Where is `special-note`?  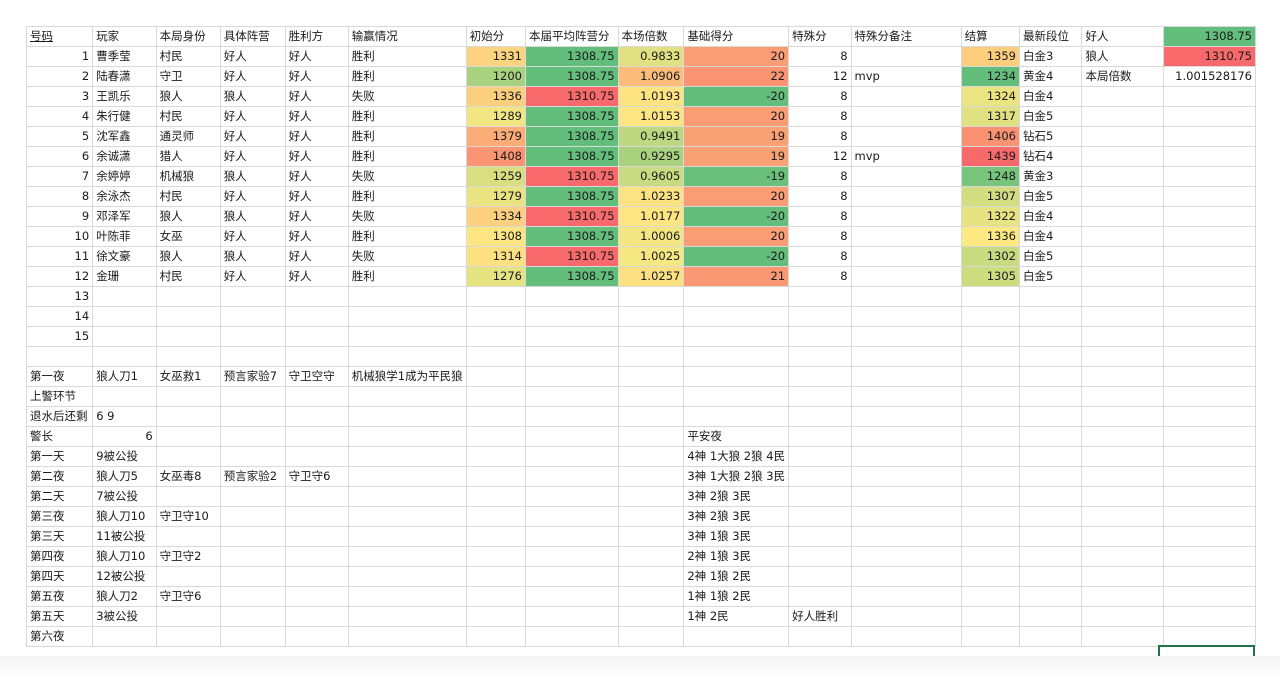
special-note is located at coordinates (906, 56).